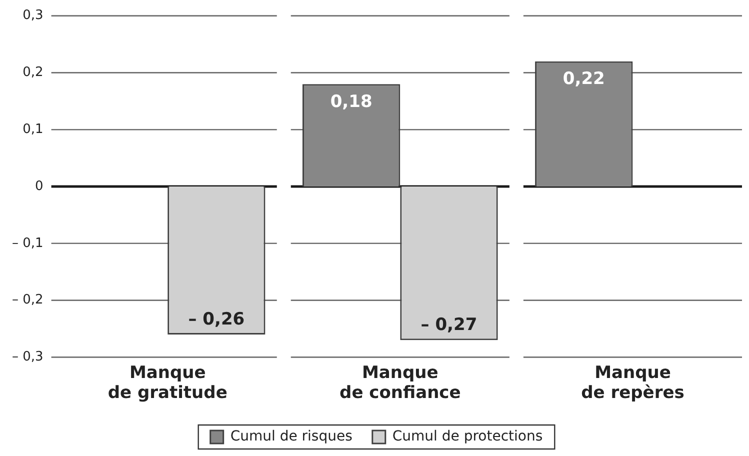  What do you see at coordinates (467, 436) in the screenshot?
I see `legend-label: Cumul de protections` at bounding box center [467, 436].